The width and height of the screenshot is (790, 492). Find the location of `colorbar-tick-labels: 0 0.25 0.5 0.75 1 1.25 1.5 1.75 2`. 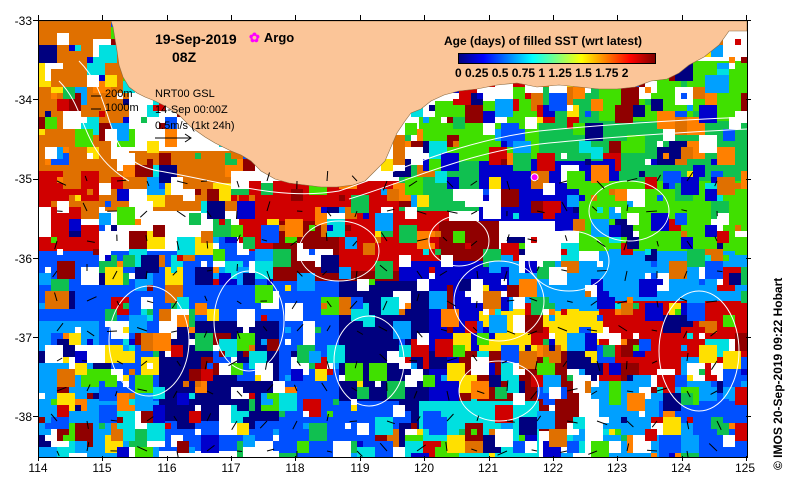

colorbar-tick-labels: 0 0.25 0.5 0.75 1 1.25 1.5 1.75 2 is located at coordinates (542, 73).